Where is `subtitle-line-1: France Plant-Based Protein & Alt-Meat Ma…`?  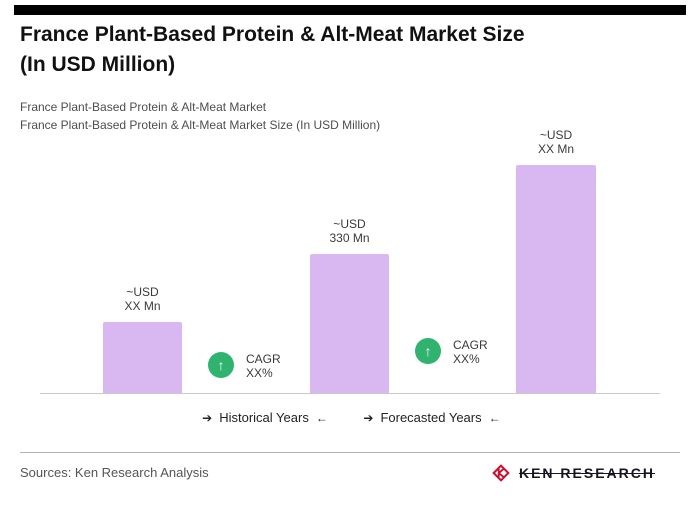 subtitle-line-1: France Plant-Based Protein & Alt-Meat Ma… is located at coordinates (143, 107).